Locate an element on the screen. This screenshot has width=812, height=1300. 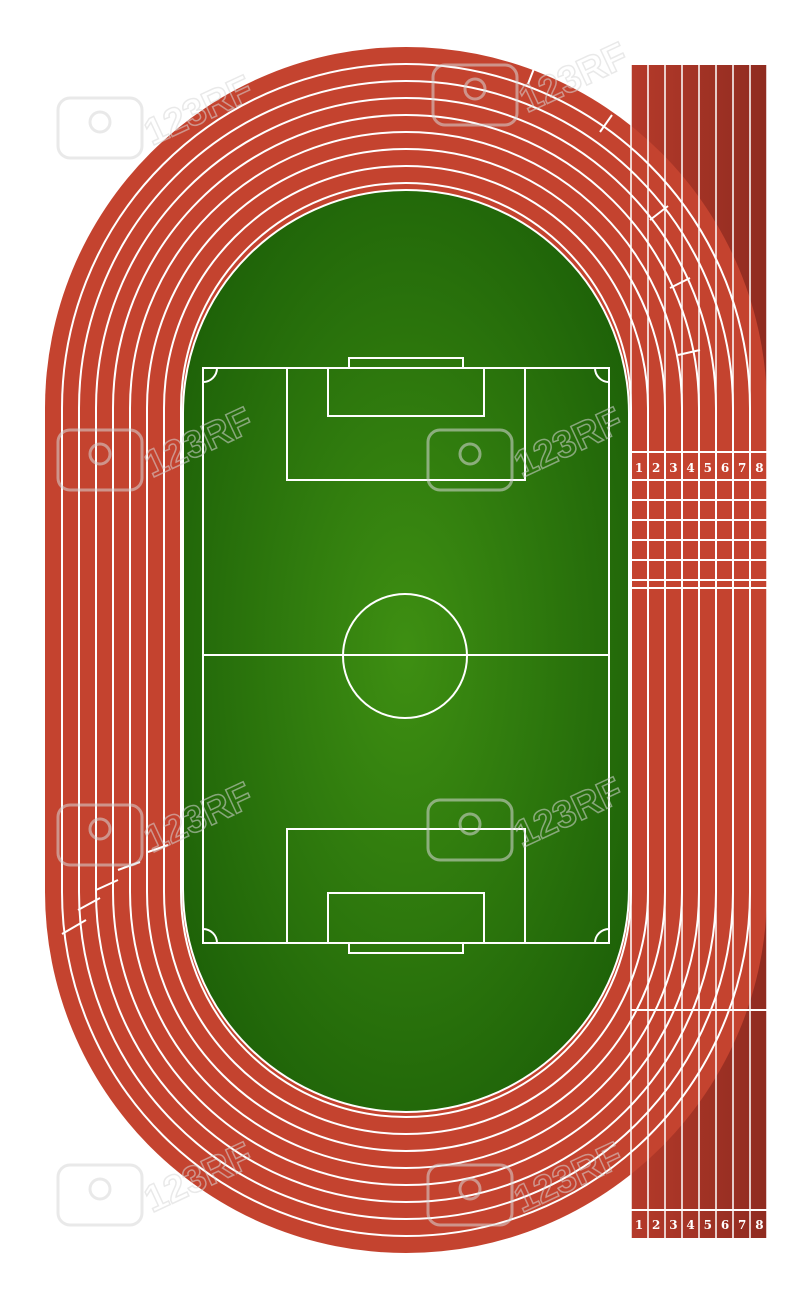
goal-bottom is located at coordinates (406, 948).